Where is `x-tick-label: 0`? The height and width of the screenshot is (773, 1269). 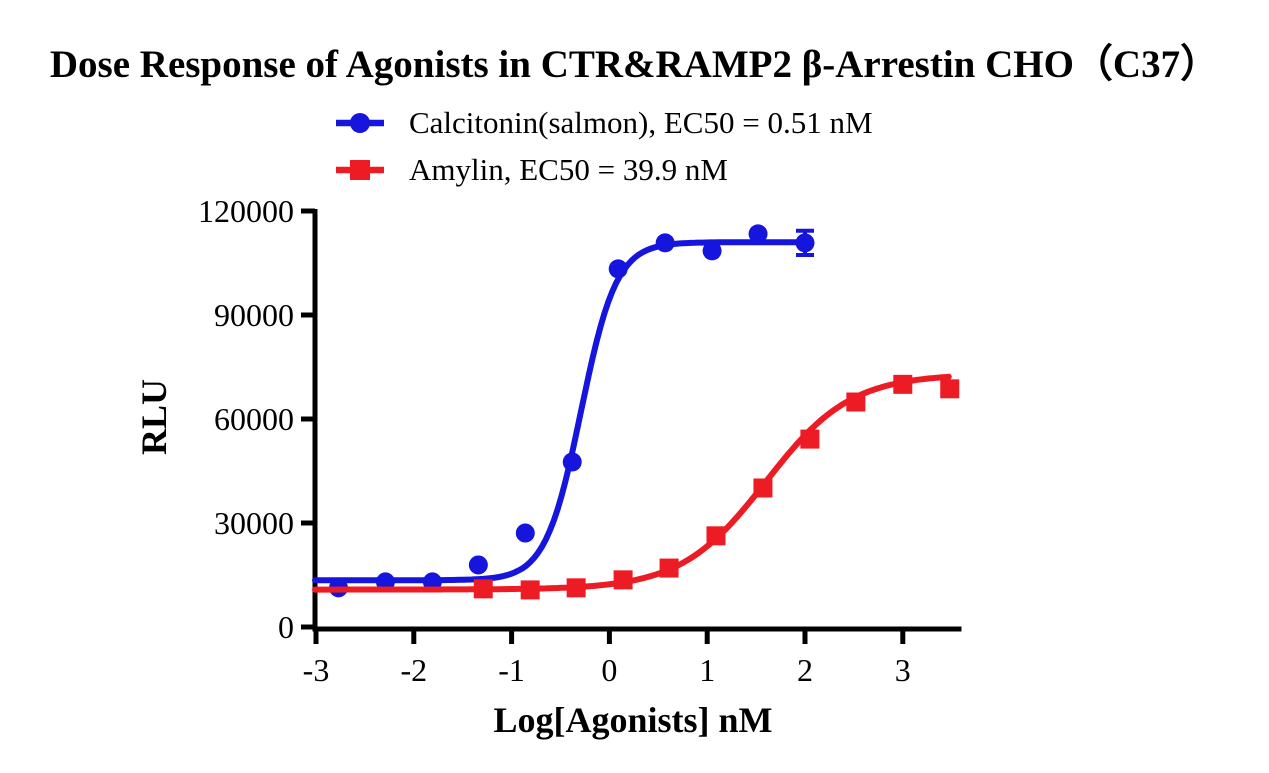 x-tick-label: 0 is located at coordinates (609, 670).